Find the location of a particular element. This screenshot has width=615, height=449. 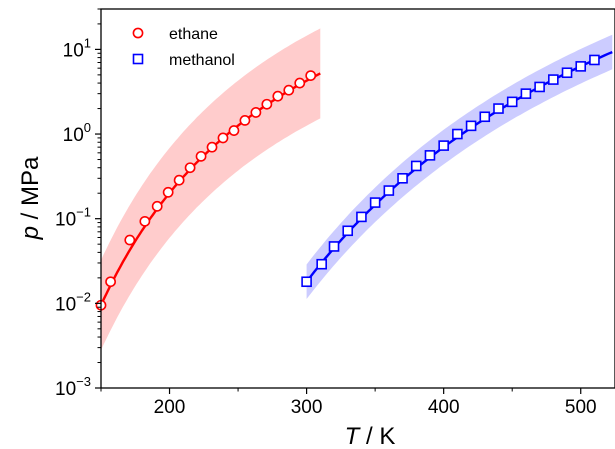

y-axis-symbol: p is located at coordinates (30, 233).